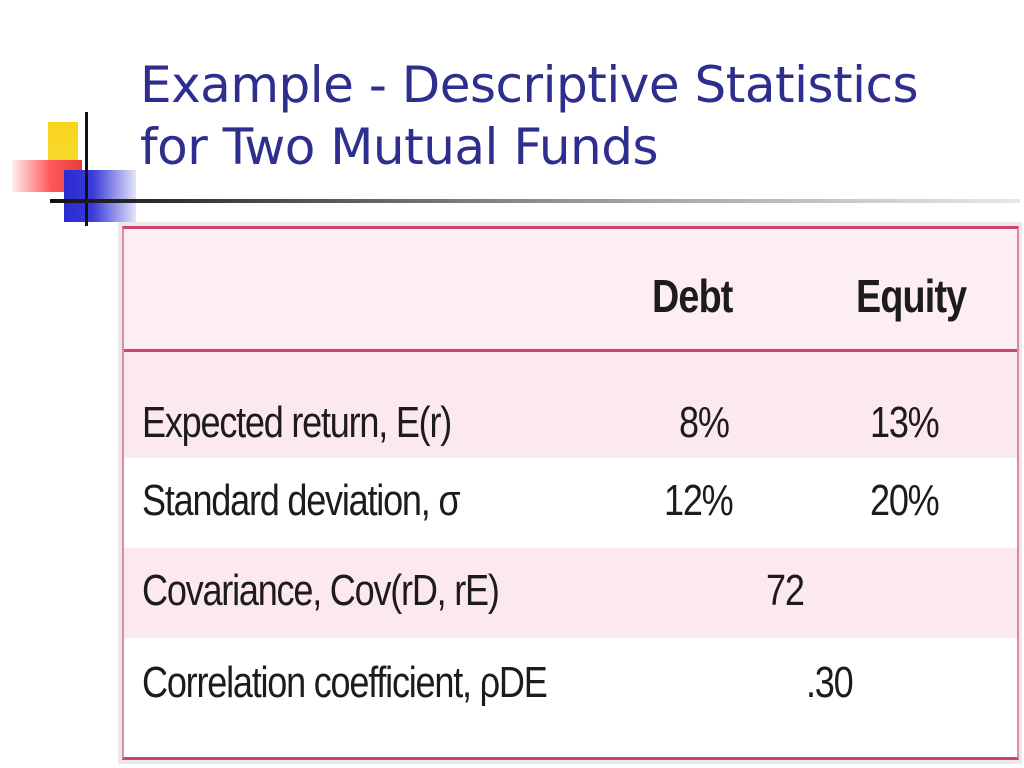 This screenshot has width=1024, height=768. Describe the element at coordinates (905, 422) in the screenshot. I see `equity-expected-return: 13%` at that location.